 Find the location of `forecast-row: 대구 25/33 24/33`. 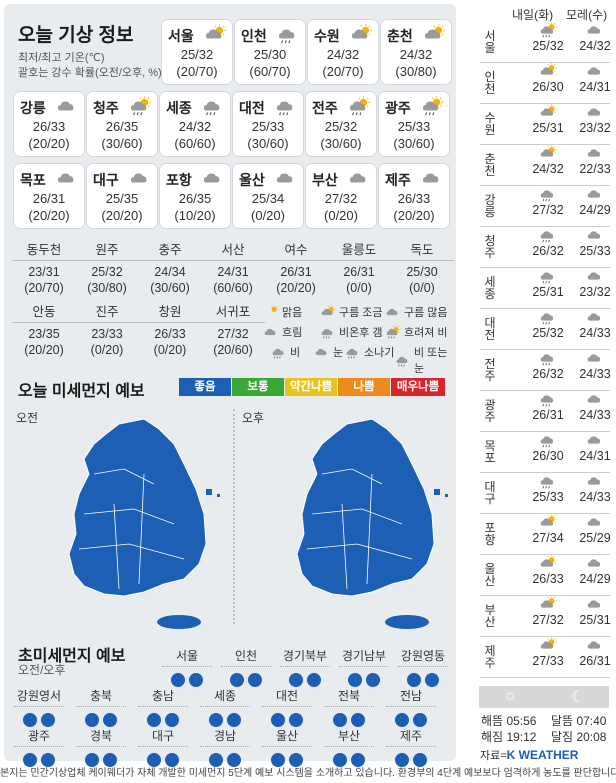

forecast-row: 대구 25/33 24/33 is located at coordinates (545, 493).